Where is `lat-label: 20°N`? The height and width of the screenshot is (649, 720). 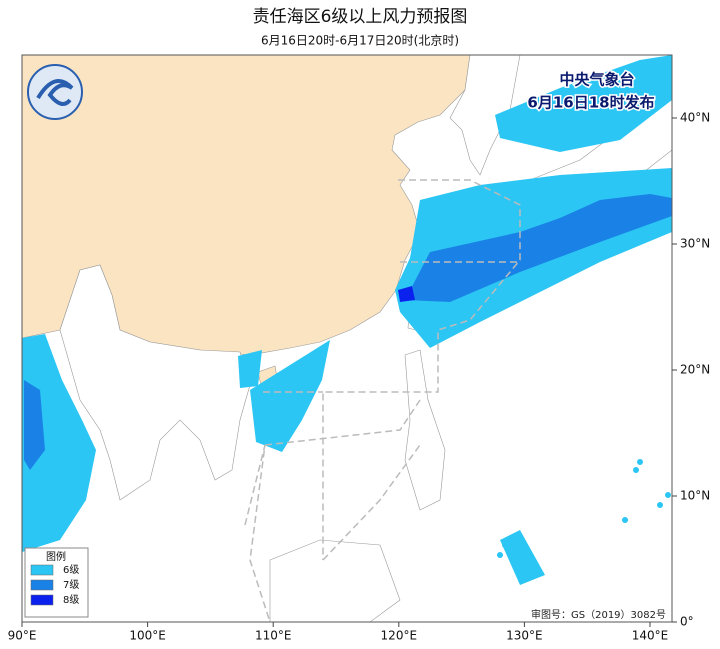 lat-label: 20°N is located at coordinates (695, 370).